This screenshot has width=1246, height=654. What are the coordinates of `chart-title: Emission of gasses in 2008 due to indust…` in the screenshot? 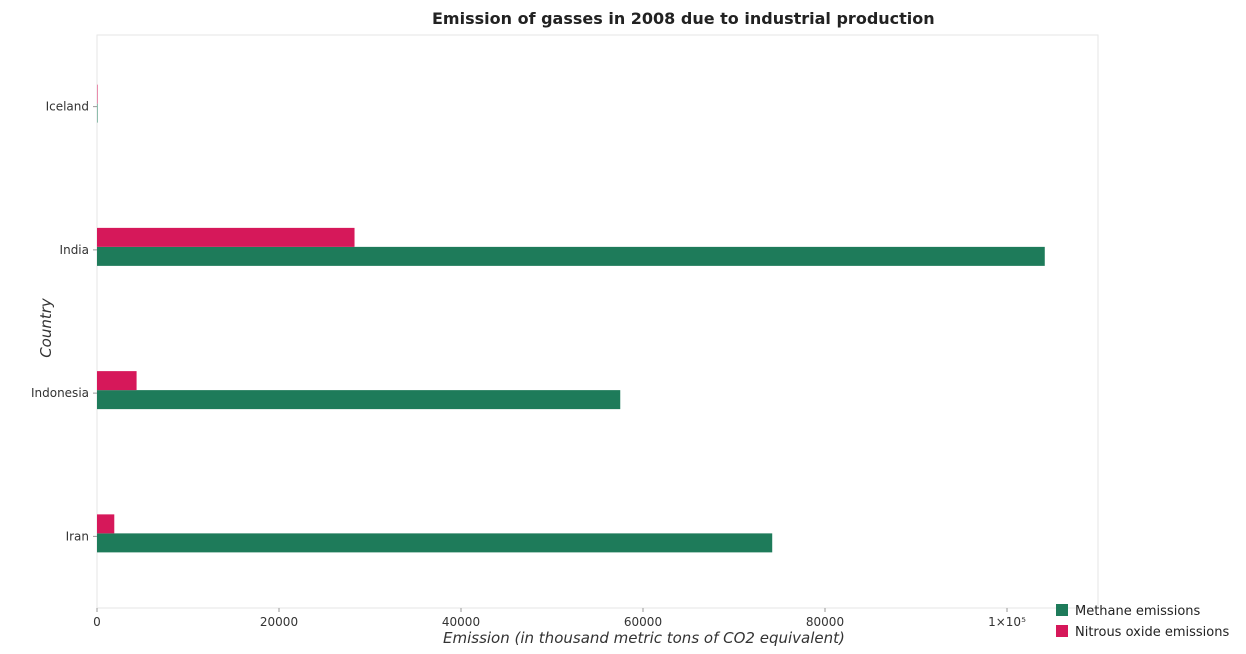 It's located at (683, 18).